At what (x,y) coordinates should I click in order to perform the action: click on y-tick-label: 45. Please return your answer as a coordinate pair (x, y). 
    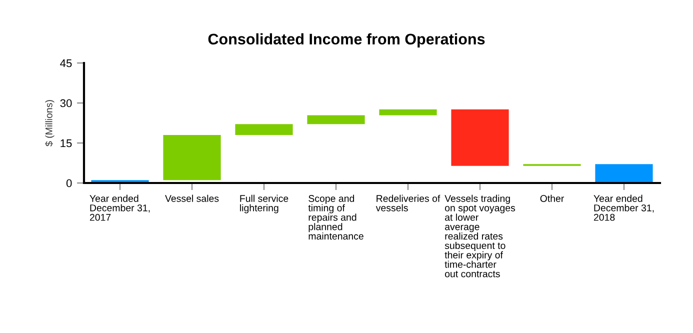
    Looking at the image, I should click on (66, 63).